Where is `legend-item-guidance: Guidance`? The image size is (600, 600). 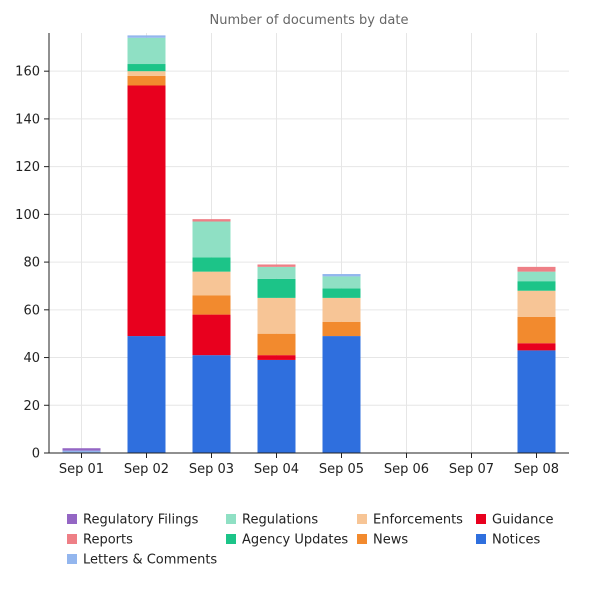 legend-item-guidance: Guidance is located at coordinates (515, 520).